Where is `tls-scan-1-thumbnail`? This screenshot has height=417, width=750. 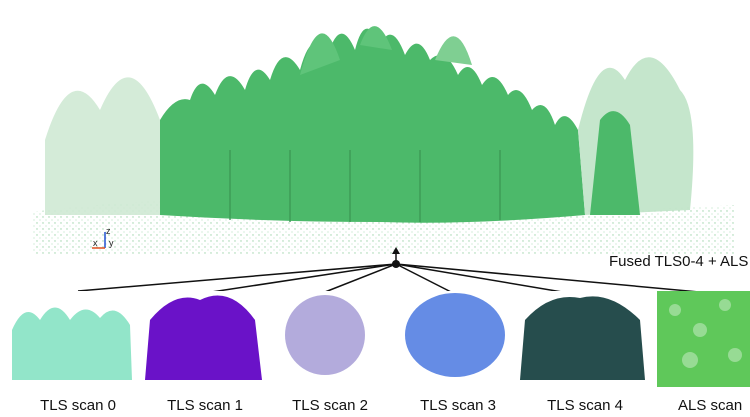
tls-scan-1-thumbnail is located at coordinates (200, 338).